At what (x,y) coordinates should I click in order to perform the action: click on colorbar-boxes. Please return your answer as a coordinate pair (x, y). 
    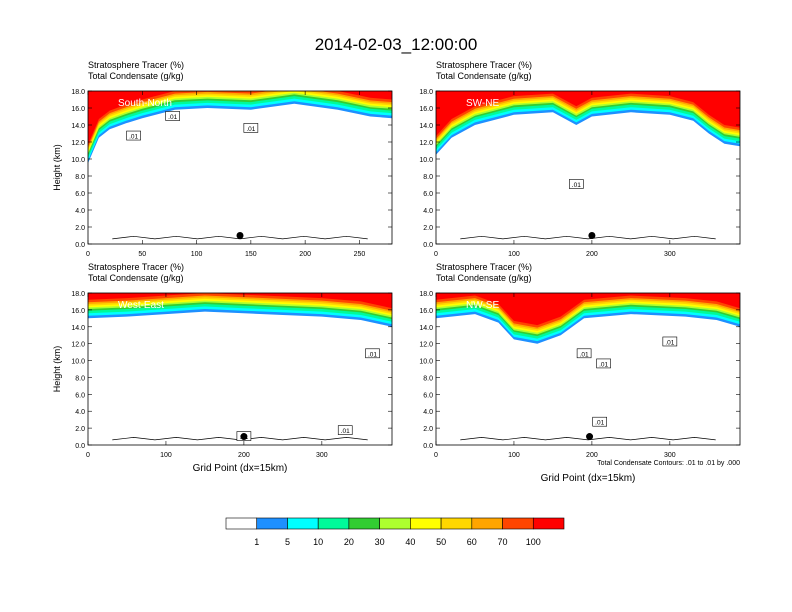
    Looking at the image, I should click on (395, 523).